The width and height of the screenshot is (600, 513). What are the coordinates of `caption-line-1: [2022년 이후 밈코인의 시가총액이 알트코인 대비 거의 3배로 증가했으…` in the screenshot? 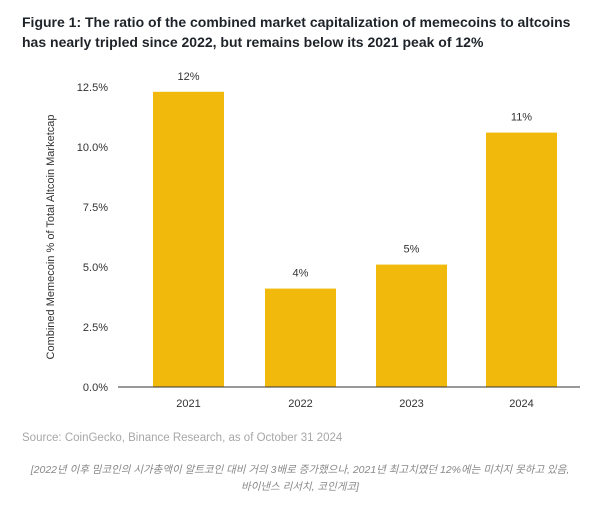 It's located at (300, 470).